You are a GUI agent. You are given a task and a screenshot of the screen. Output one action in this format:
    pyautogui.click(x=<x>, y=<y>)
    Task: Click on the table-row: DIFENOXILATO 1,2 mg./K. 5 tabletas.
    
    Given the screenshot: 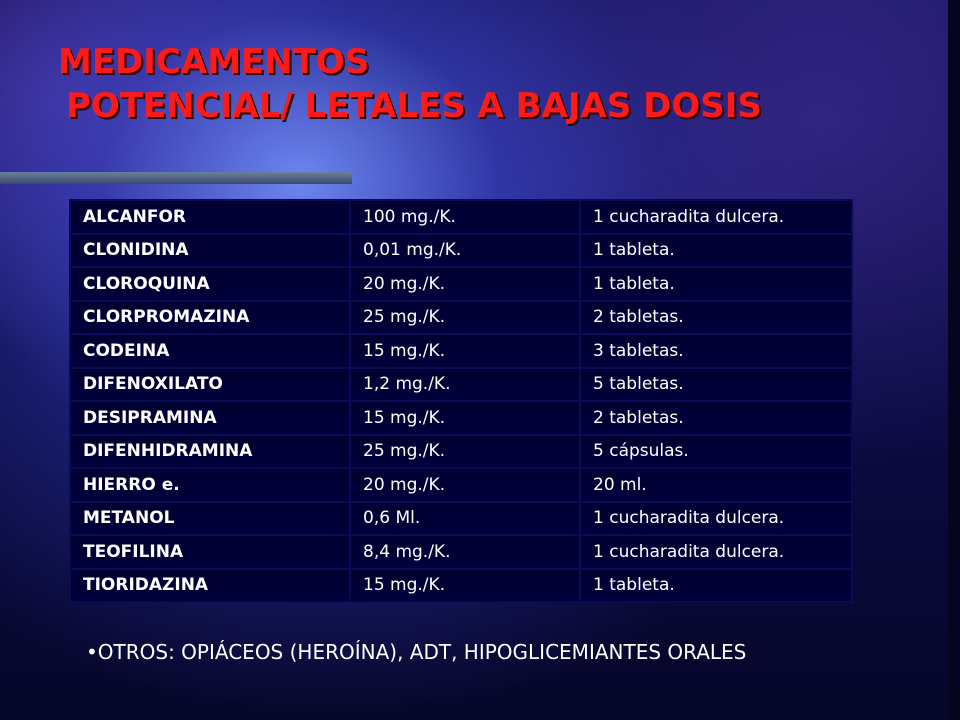 What is the action you would take?
    pyautogui.click(x=461, y=384)
    